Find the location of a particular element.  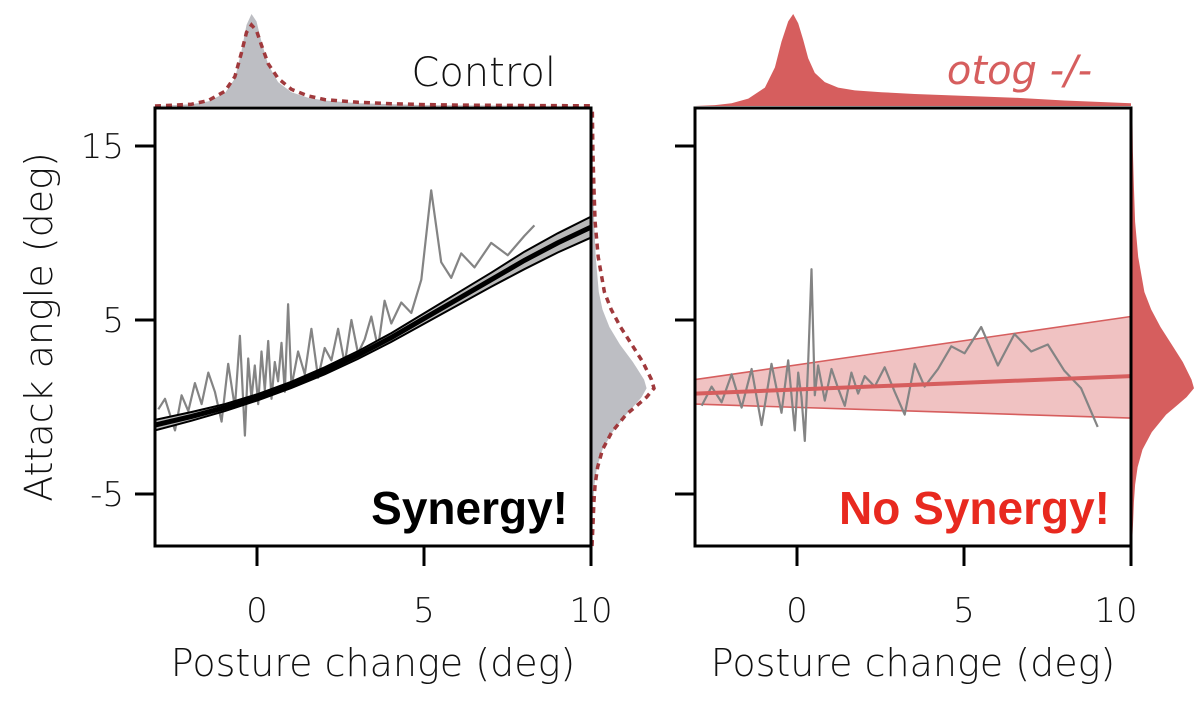

control-marginal-y is located at coordinates (623, 327).